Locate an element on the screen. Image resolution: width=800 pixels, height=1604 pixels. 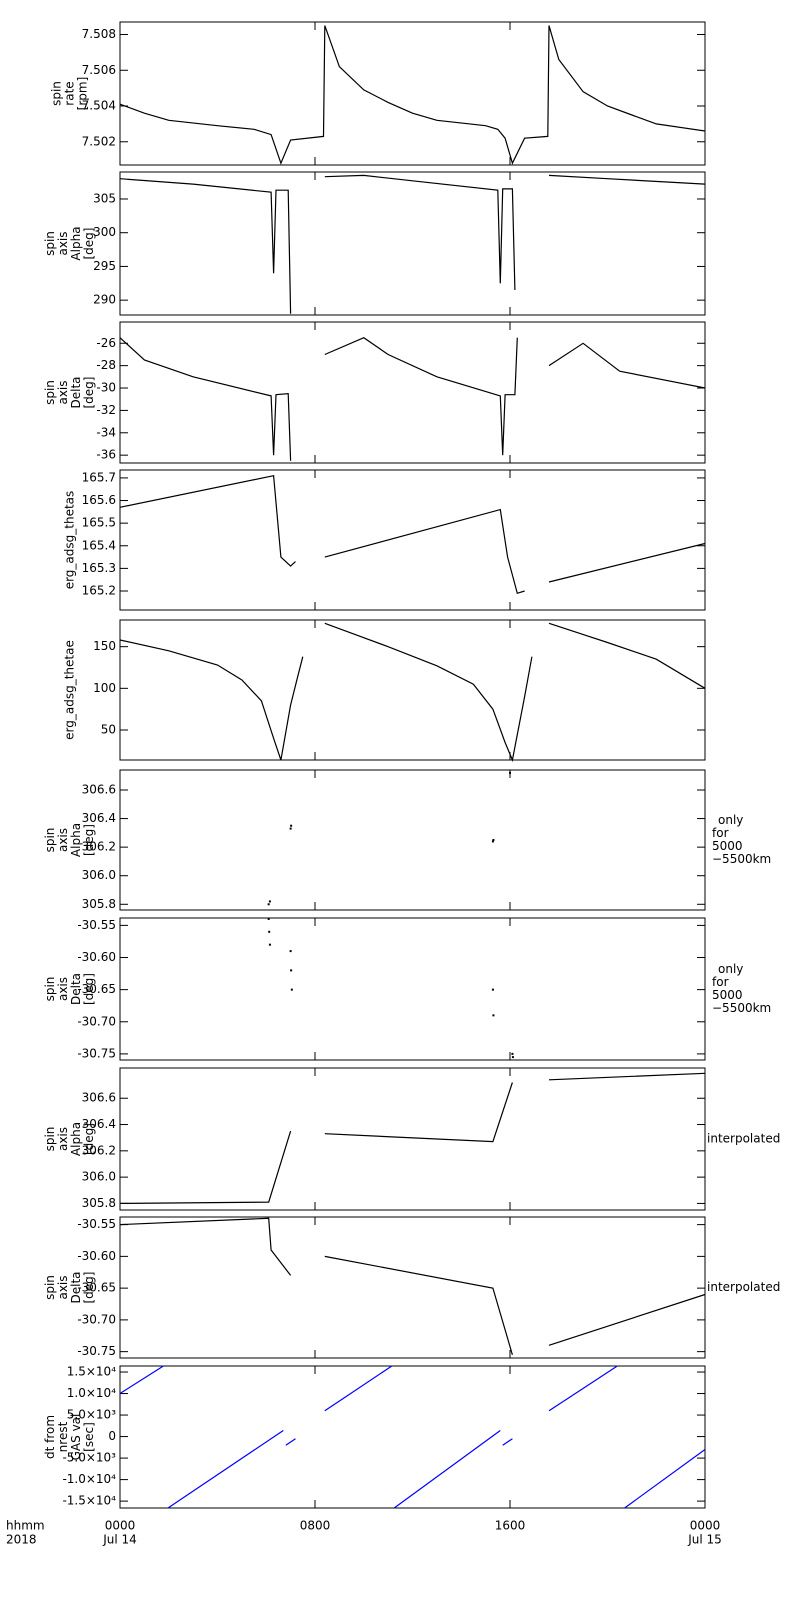
y-tick-label: -30.70 is located at coordinates (96, 1319).